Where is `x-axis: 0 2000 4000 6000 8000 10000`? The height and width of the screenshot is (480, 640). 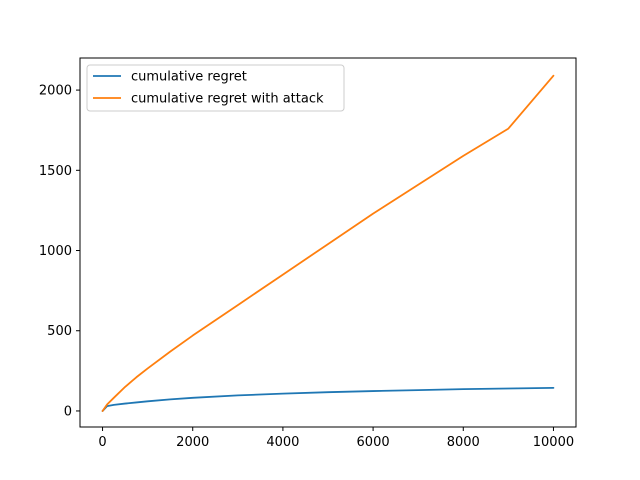
x-axis: 0 2000 4000 6000 8000 10000 is located at coordinates (336, 438).